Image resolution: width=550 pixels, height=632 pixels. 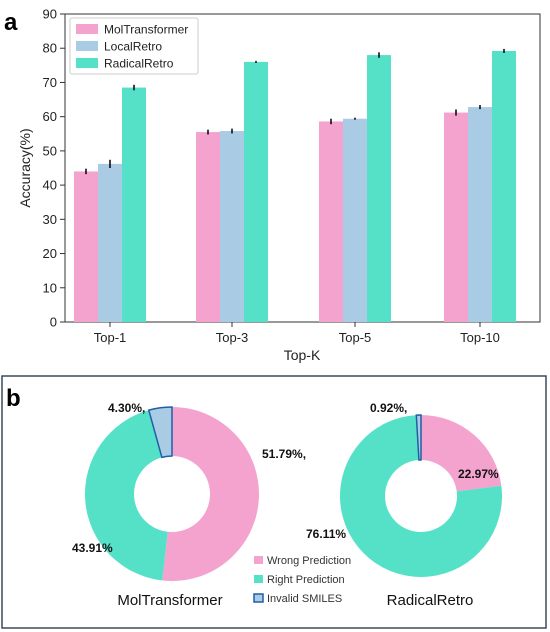 I want to click on slice-percent-label: 51.79%,, so click(x=284, y=454).